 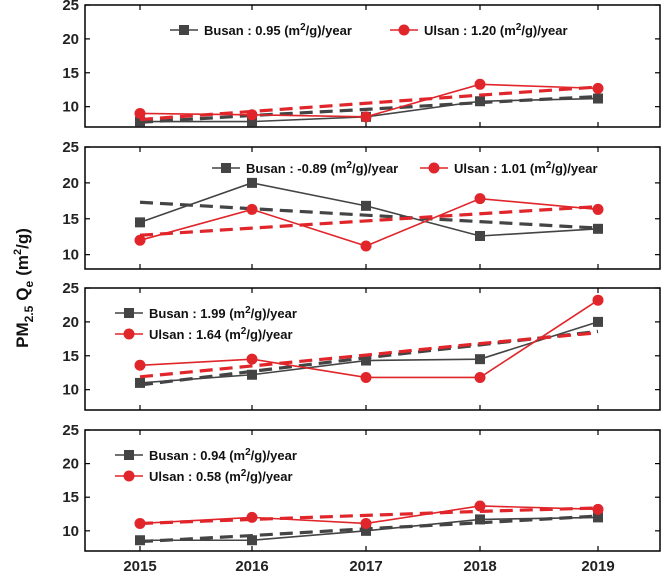 I want to click on y-axis-label-q-sub: e, so click(x=29, y=283).